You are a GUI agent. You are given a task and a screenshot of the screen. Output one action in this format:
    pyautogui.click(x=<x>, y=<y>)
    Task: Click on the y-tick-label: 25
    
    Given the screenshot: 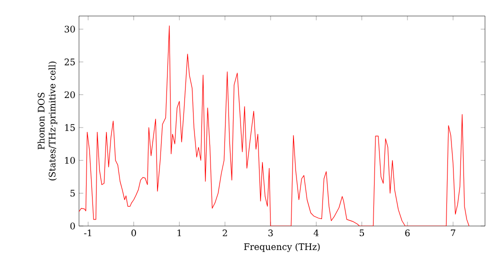 What is the action you would take?
    pyautogui.click(x=69, y=62)
    